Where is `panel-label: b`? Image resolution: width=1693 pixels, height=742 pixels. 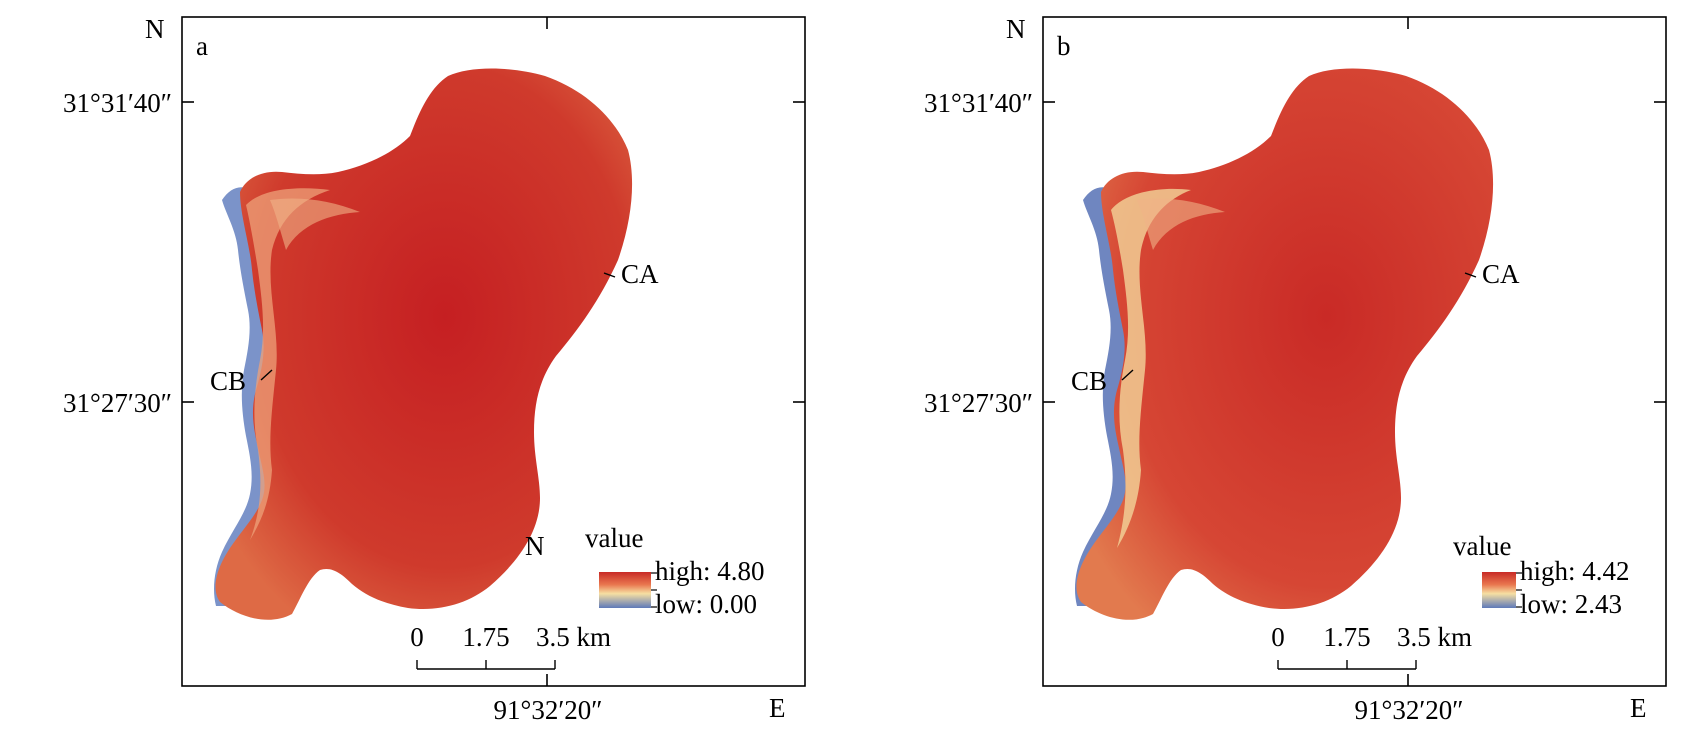
panel-label: b is located at coordinates (1064, 46).